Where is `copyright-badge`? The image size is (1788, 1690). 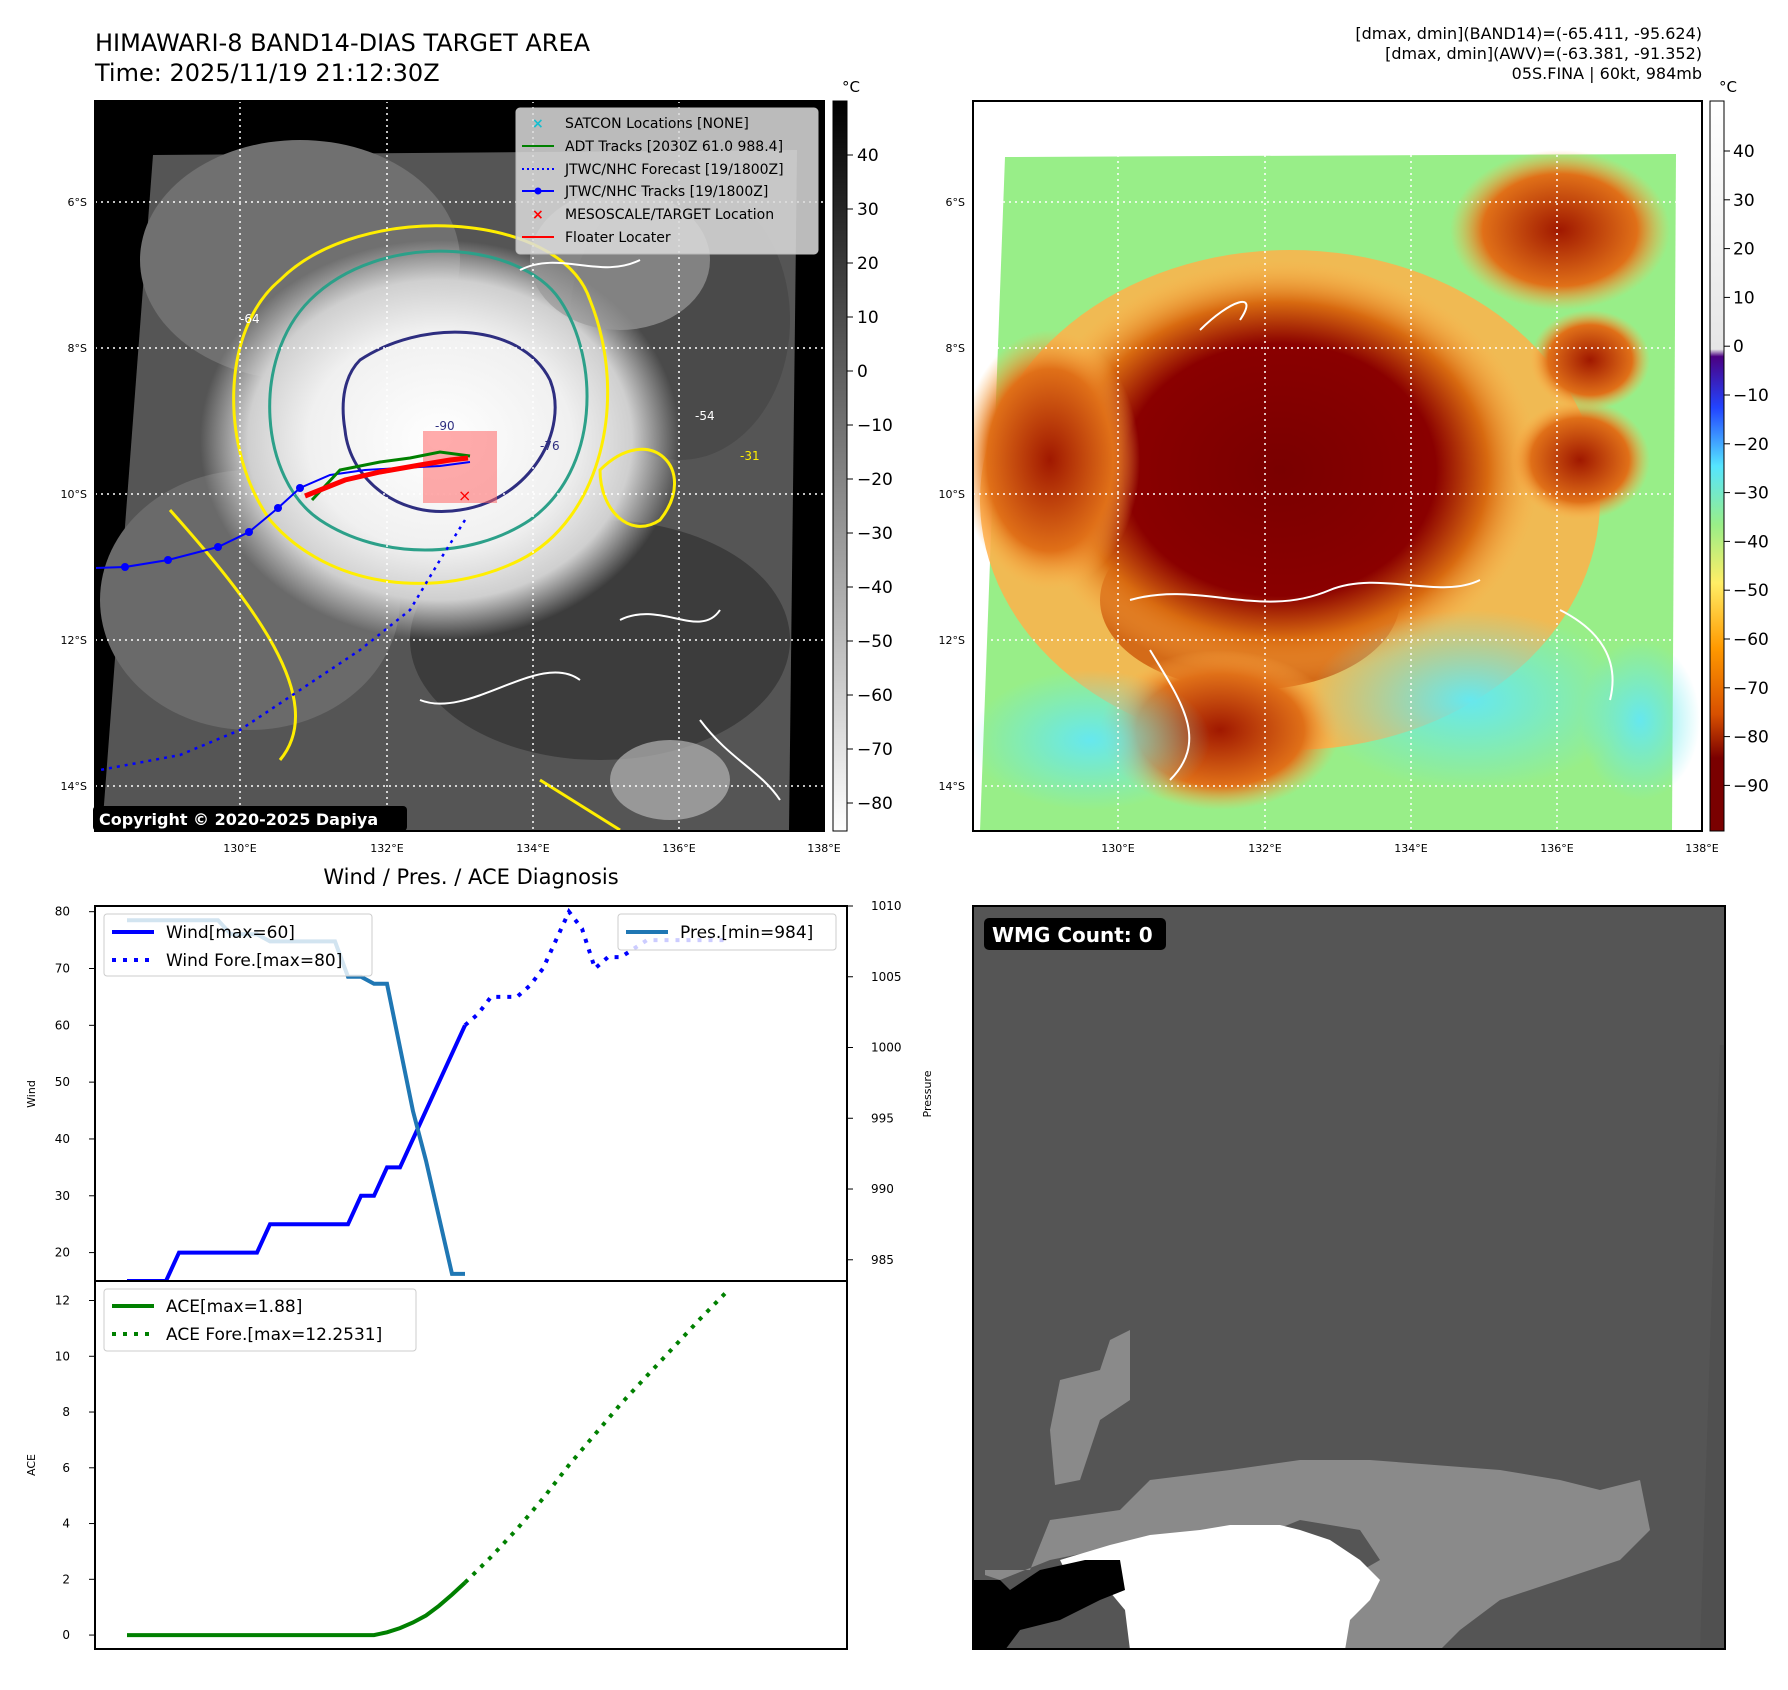
copyright-badge is located at coordinates (250, 818).